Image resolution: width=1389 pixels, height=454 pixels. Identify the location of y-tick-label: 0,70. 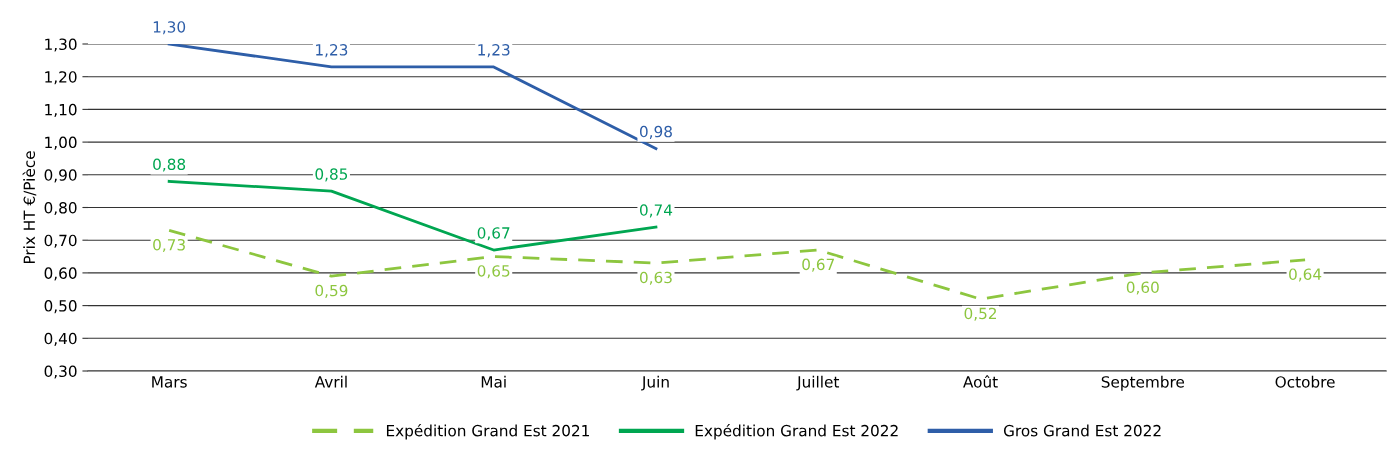
(60, 241).